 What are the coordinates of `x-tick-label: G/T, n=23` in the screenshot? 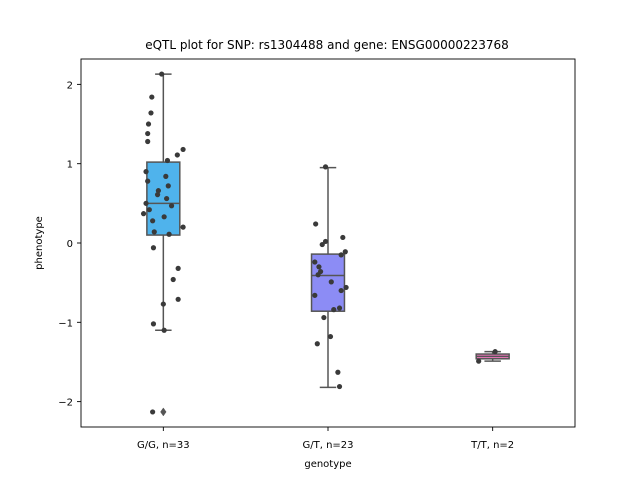 It's located at (327, 445).